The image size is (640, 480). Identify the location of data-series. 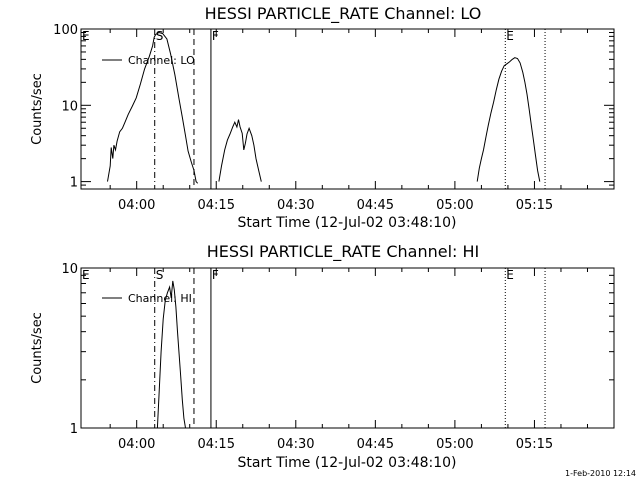
(171, 354).